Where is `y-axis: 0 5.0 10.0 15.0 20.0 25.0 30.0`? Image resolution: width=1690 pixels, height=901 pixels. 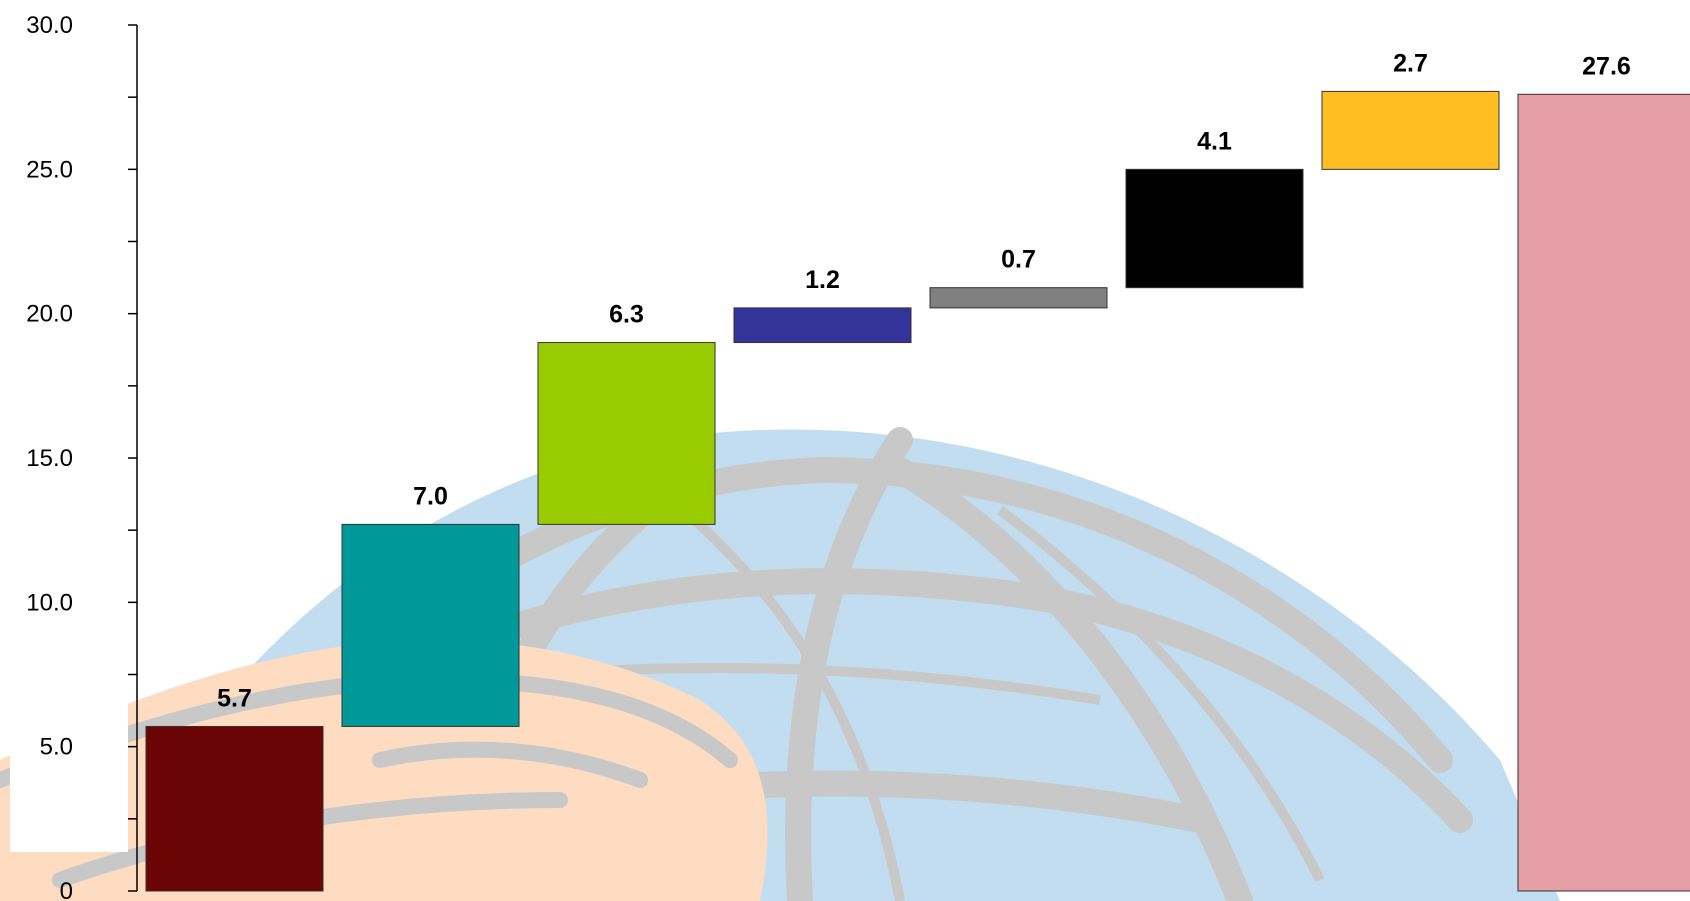
y-axis: 0 5.0 10.0 15.0 20.0 25.0 30.0 is located at coordinates (82, 456).